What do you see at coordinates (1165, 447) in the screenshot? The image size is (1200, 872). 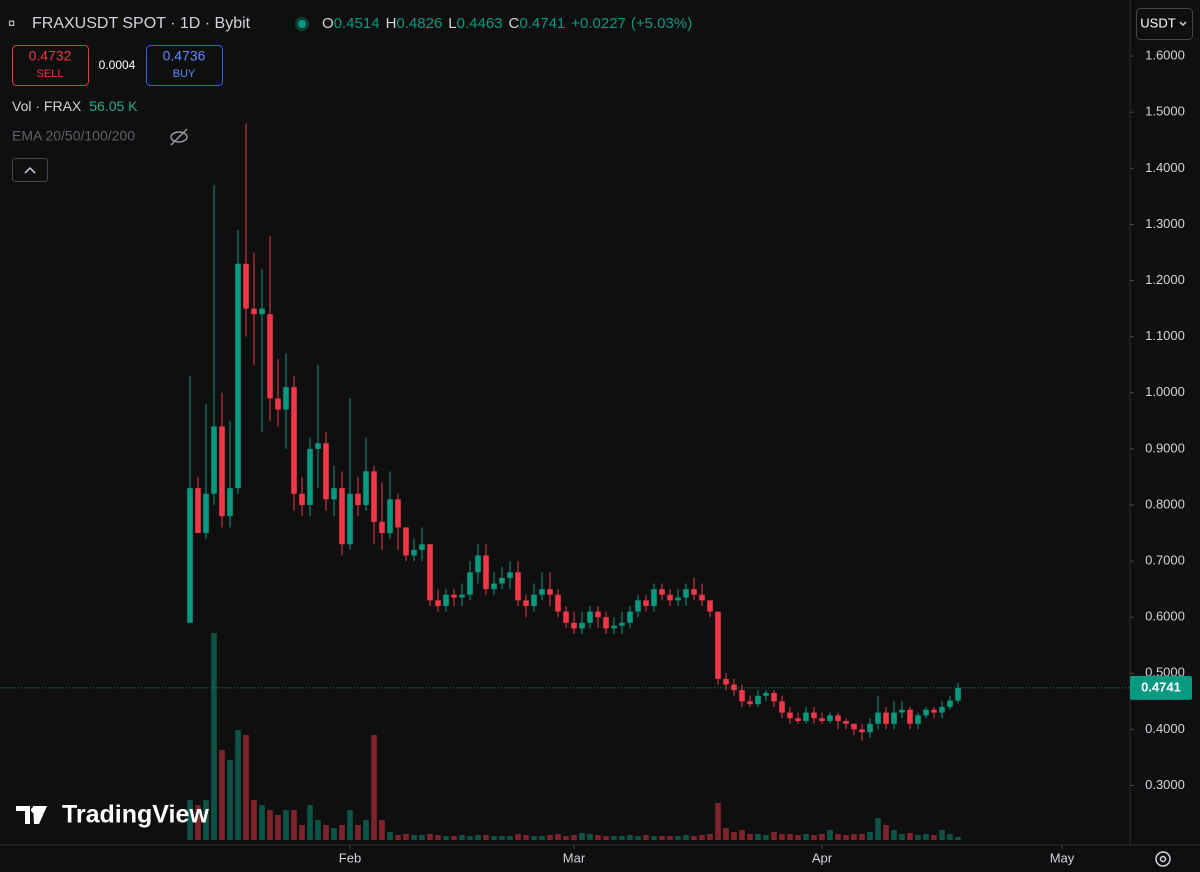 I see `y-tick-label: 0.9000` at bounding box center [1165, 447].